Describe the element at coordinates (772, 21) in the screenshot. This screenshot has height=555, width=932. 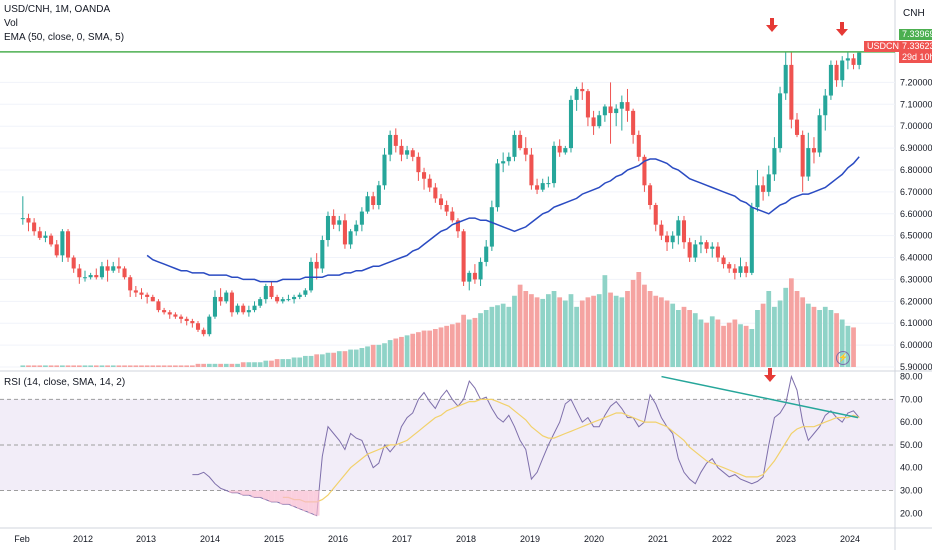
I see `arrow-down-icon-shaft` at that location.